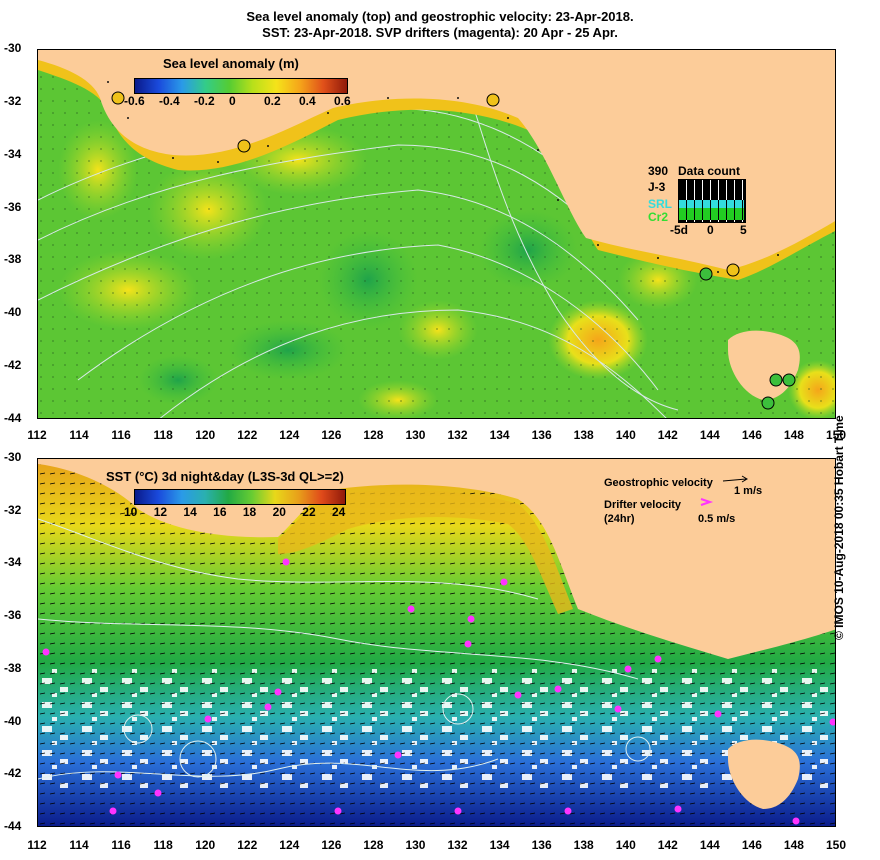 Image resolution: width=880 pixels, height=860 pixels. I want to click on sst-colorbar-title: SST (°C) 3d night&day (L3S-3d QL>=2), so click(225, 476).